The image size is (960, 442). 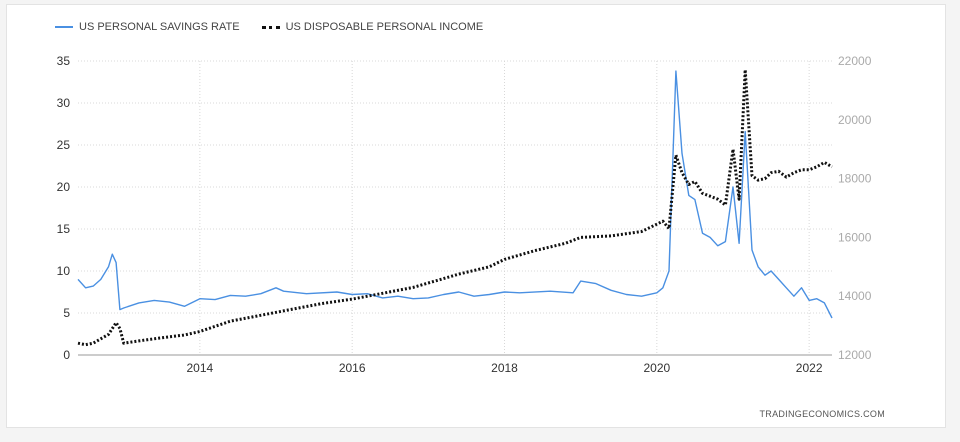 What do you see at coordinates (64, 103) in the screenshot?
I see `y-left-tick-label: 30` at bounding box center [64, 103].